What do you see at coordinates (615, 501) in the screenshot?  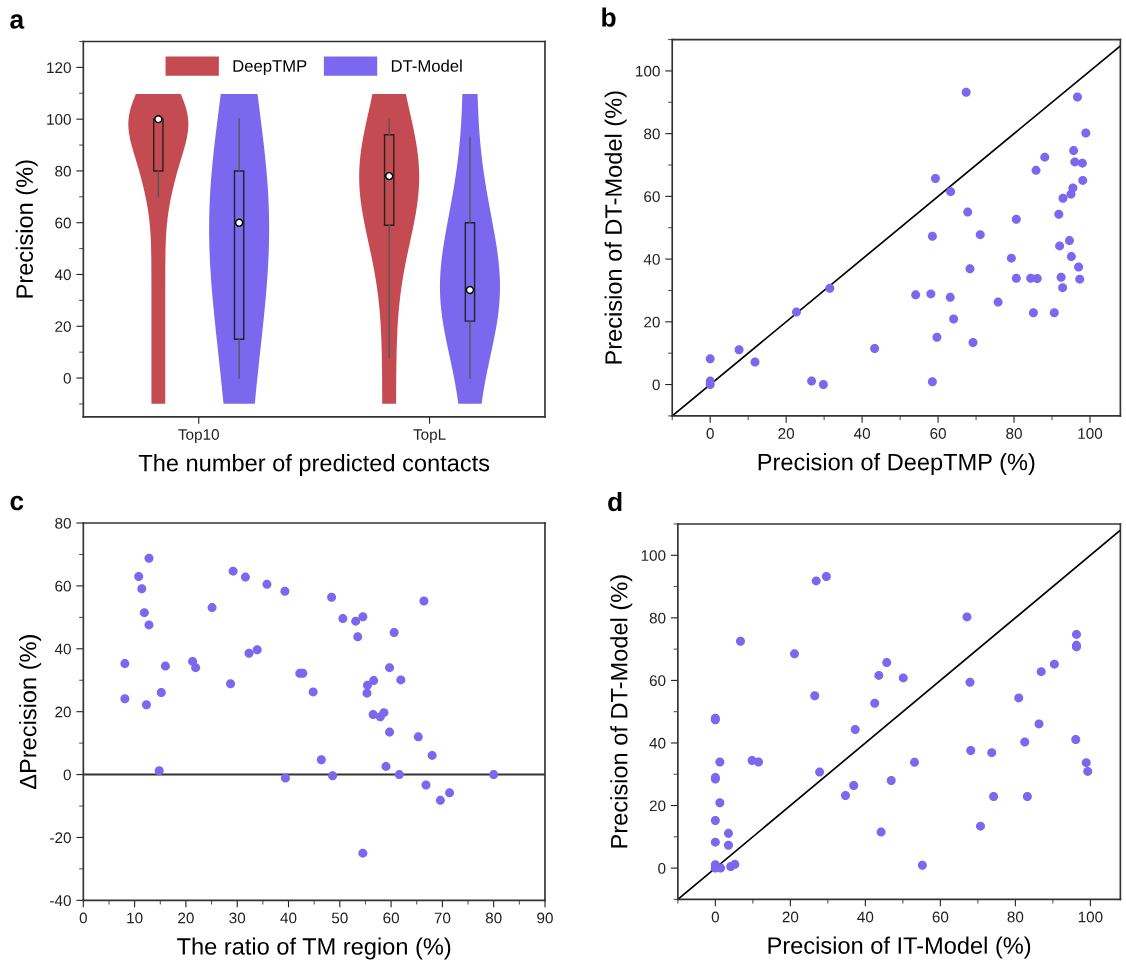 I see `text: d` at bounding box center [615, 501].